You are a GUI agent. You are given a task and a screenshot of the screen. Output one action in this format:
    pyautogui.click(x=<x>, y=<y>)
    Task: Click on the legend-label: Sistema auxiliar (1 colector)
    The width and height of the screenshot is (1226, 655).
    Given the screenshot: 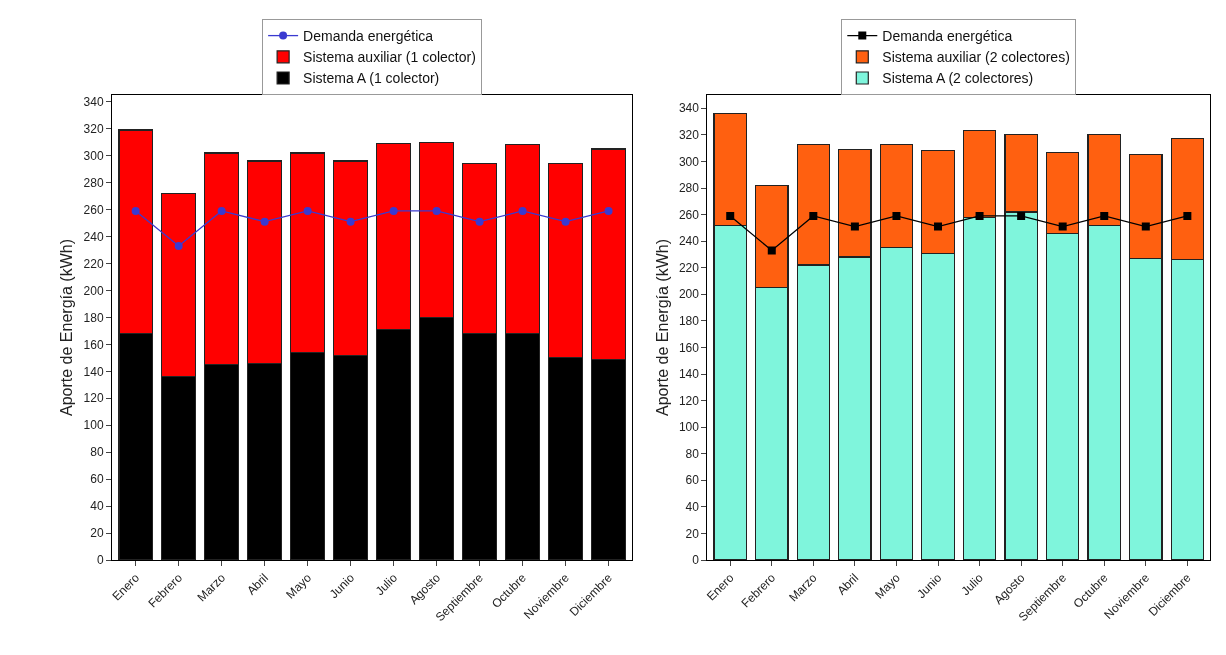 What is the action you would take?
    pyautogui.click(x=389, y=57)
    